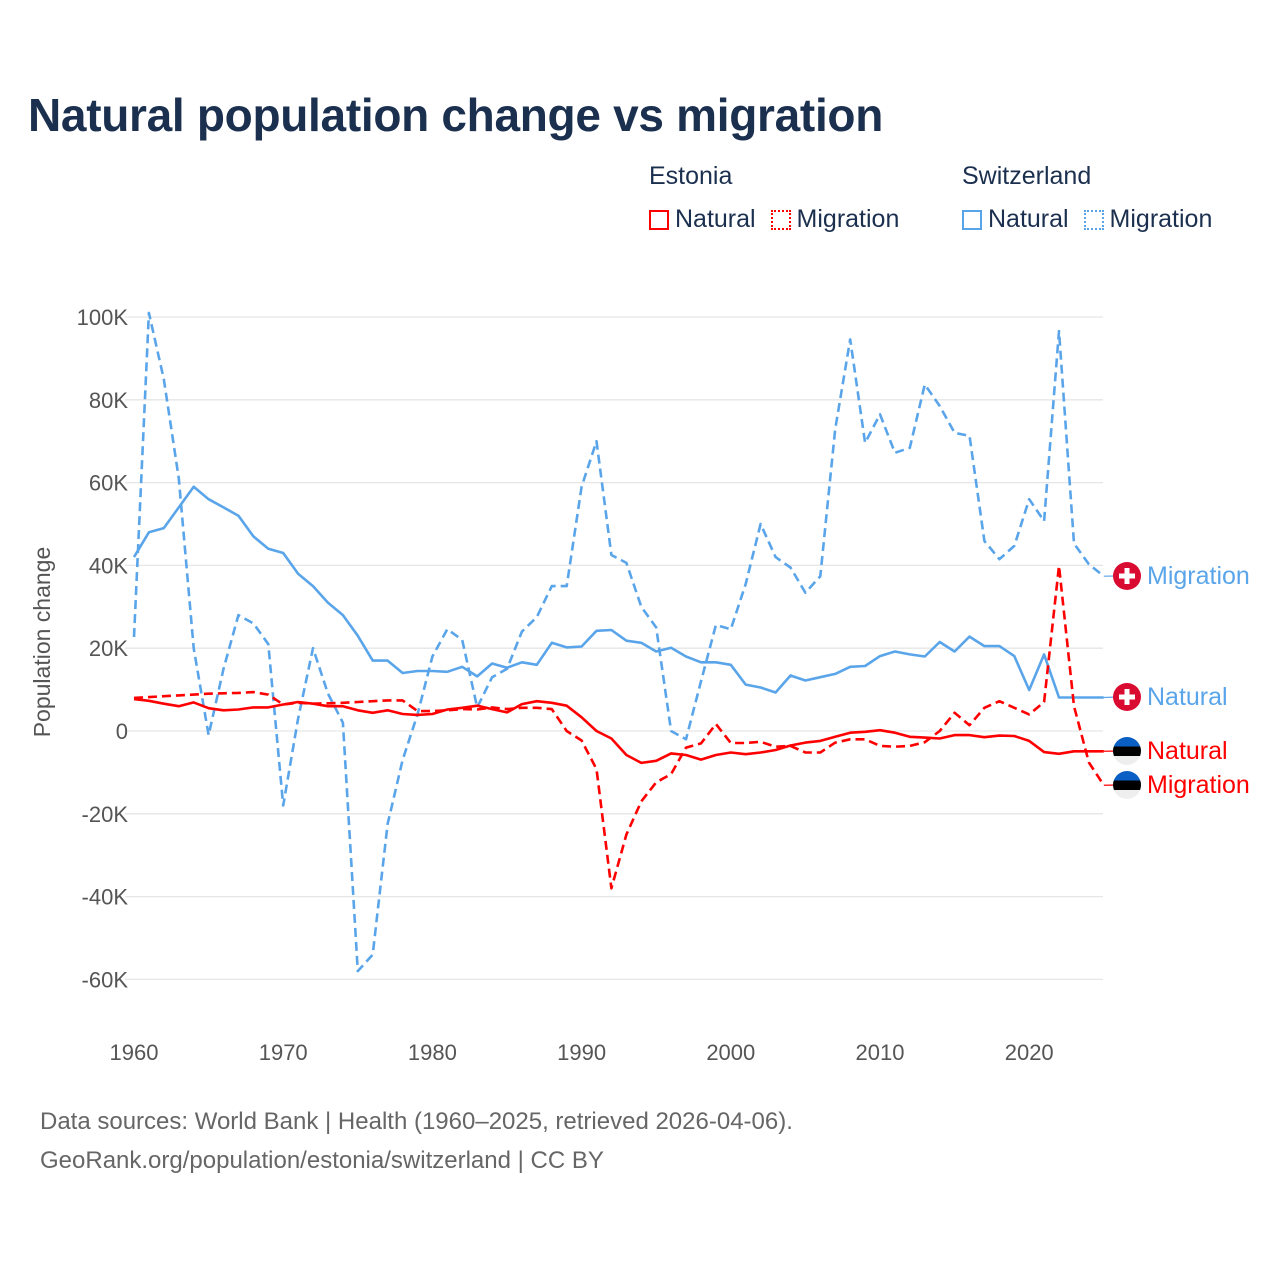 The height and width of the screenshot is (1280, 1280). I want to click on end-label-estonia-migration: Migration, so click(1198, 785).